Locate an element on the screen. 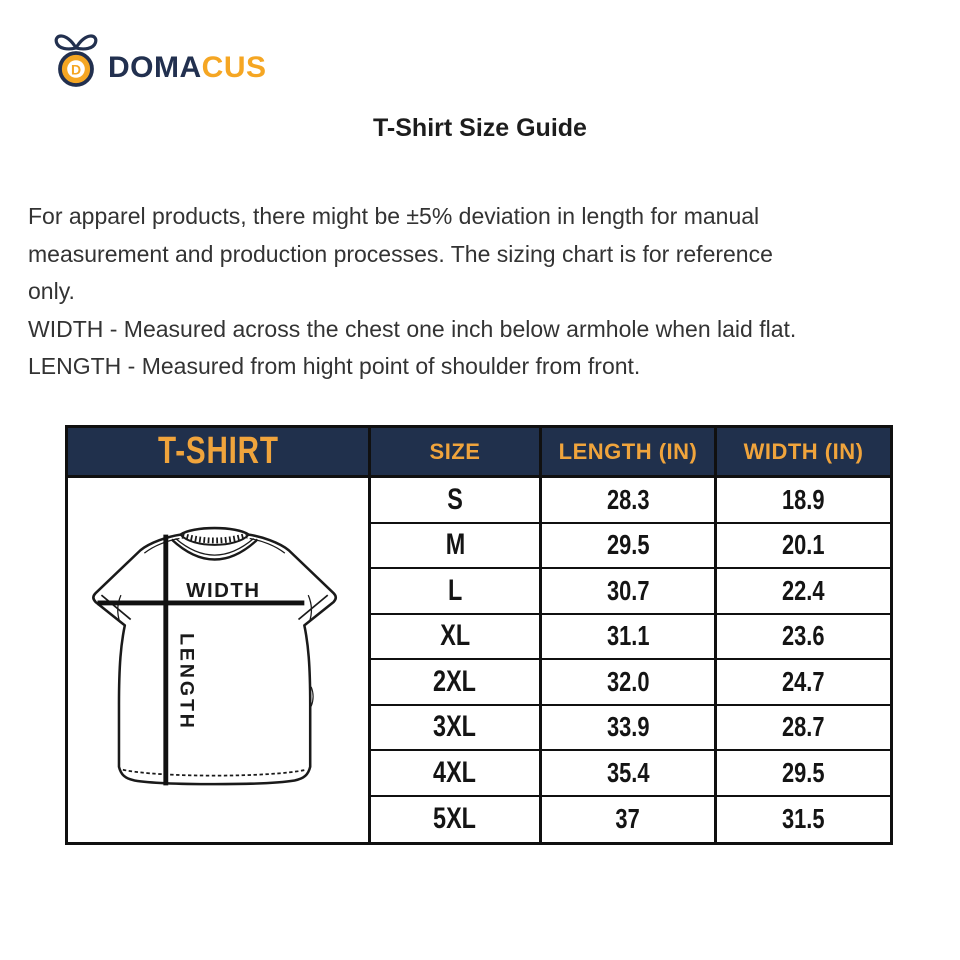 This screenshot has height=960, width=960. table-row-size: XL is located at coordinates (456, 637).